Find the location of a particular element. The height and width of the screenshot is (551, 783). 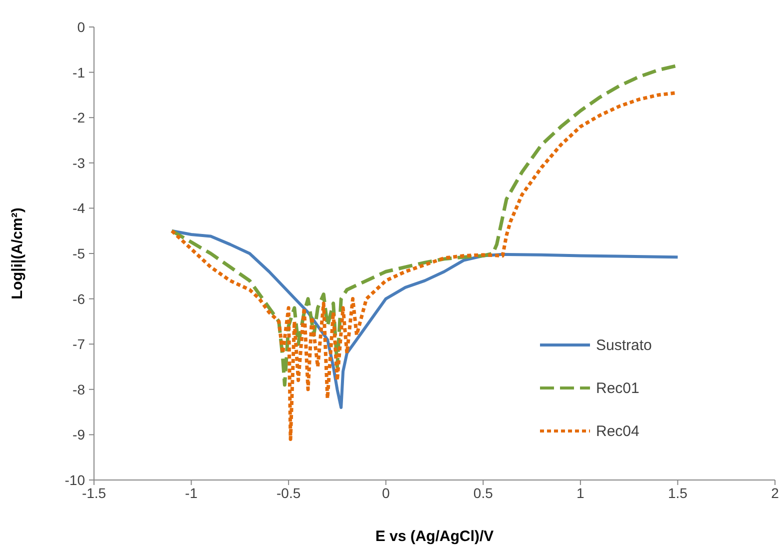

legend-label: Sustrato is located at coordinates (624, 345).